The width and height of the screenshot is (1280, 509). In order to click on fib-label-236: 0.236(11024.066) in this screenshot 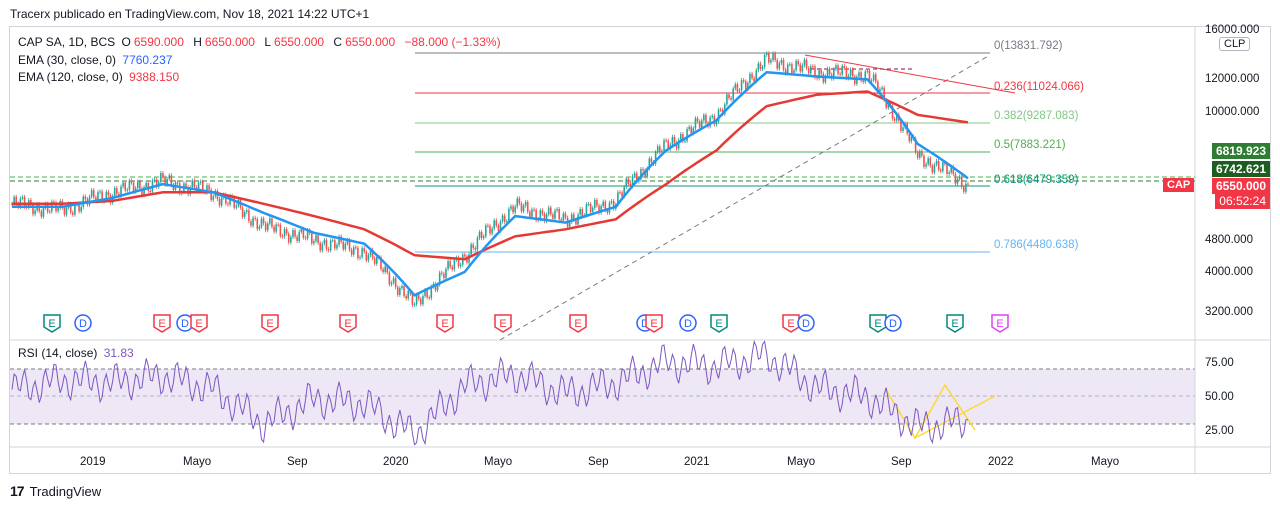, I will do `click(1039, 87)`.